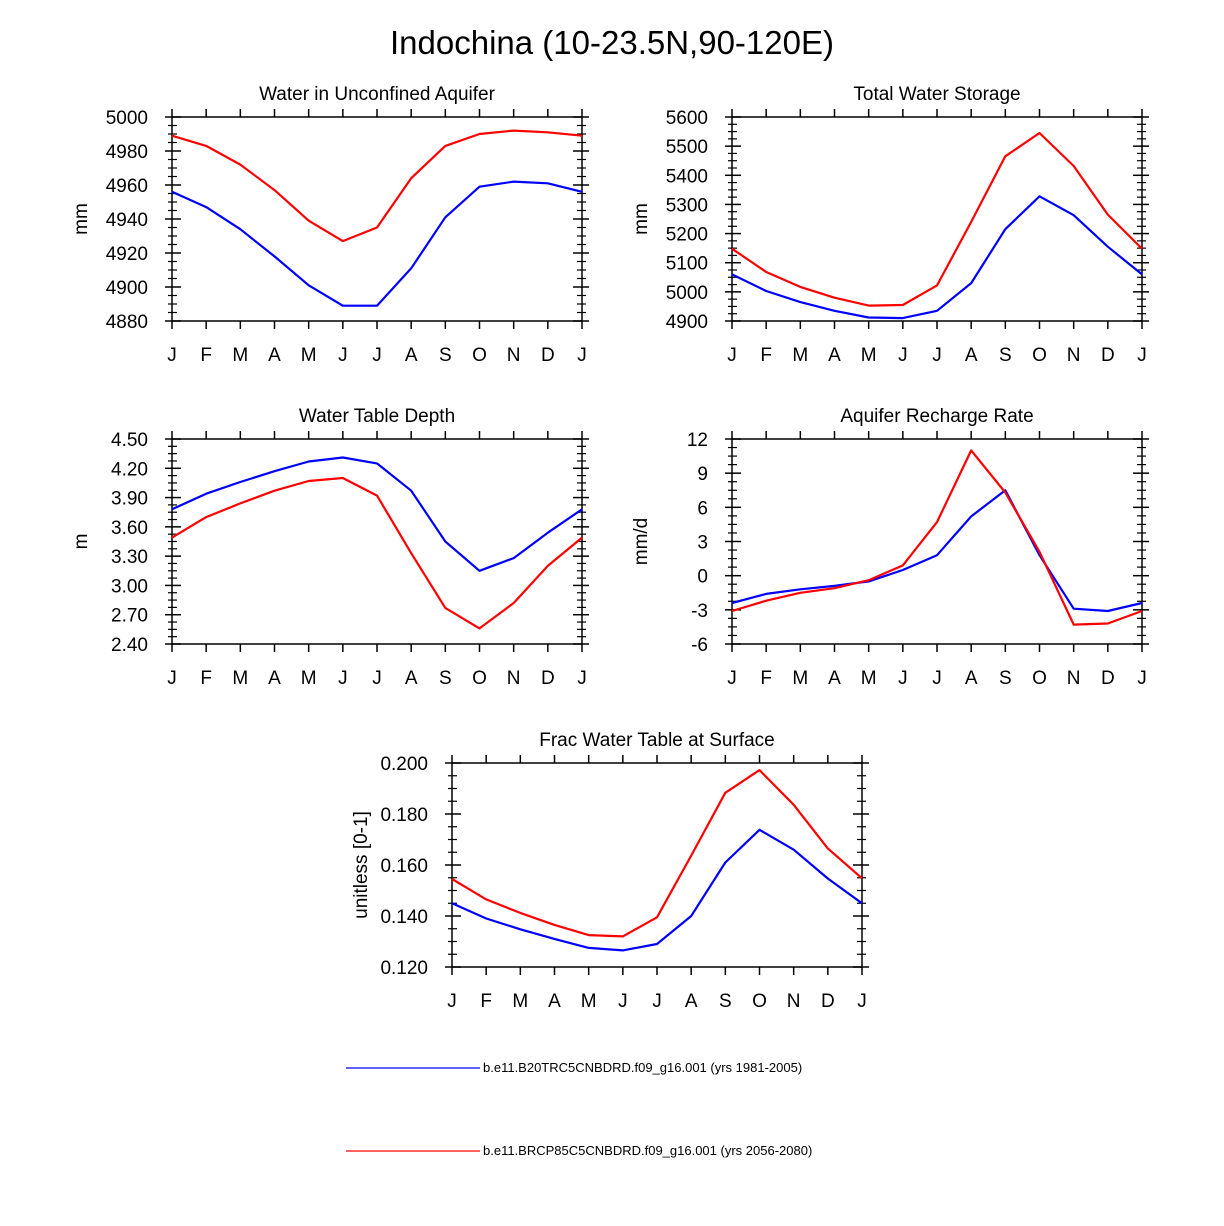 This screenshot has height=1226, width=1224. I want to click on y-axis-label: m, so click(81, 542).